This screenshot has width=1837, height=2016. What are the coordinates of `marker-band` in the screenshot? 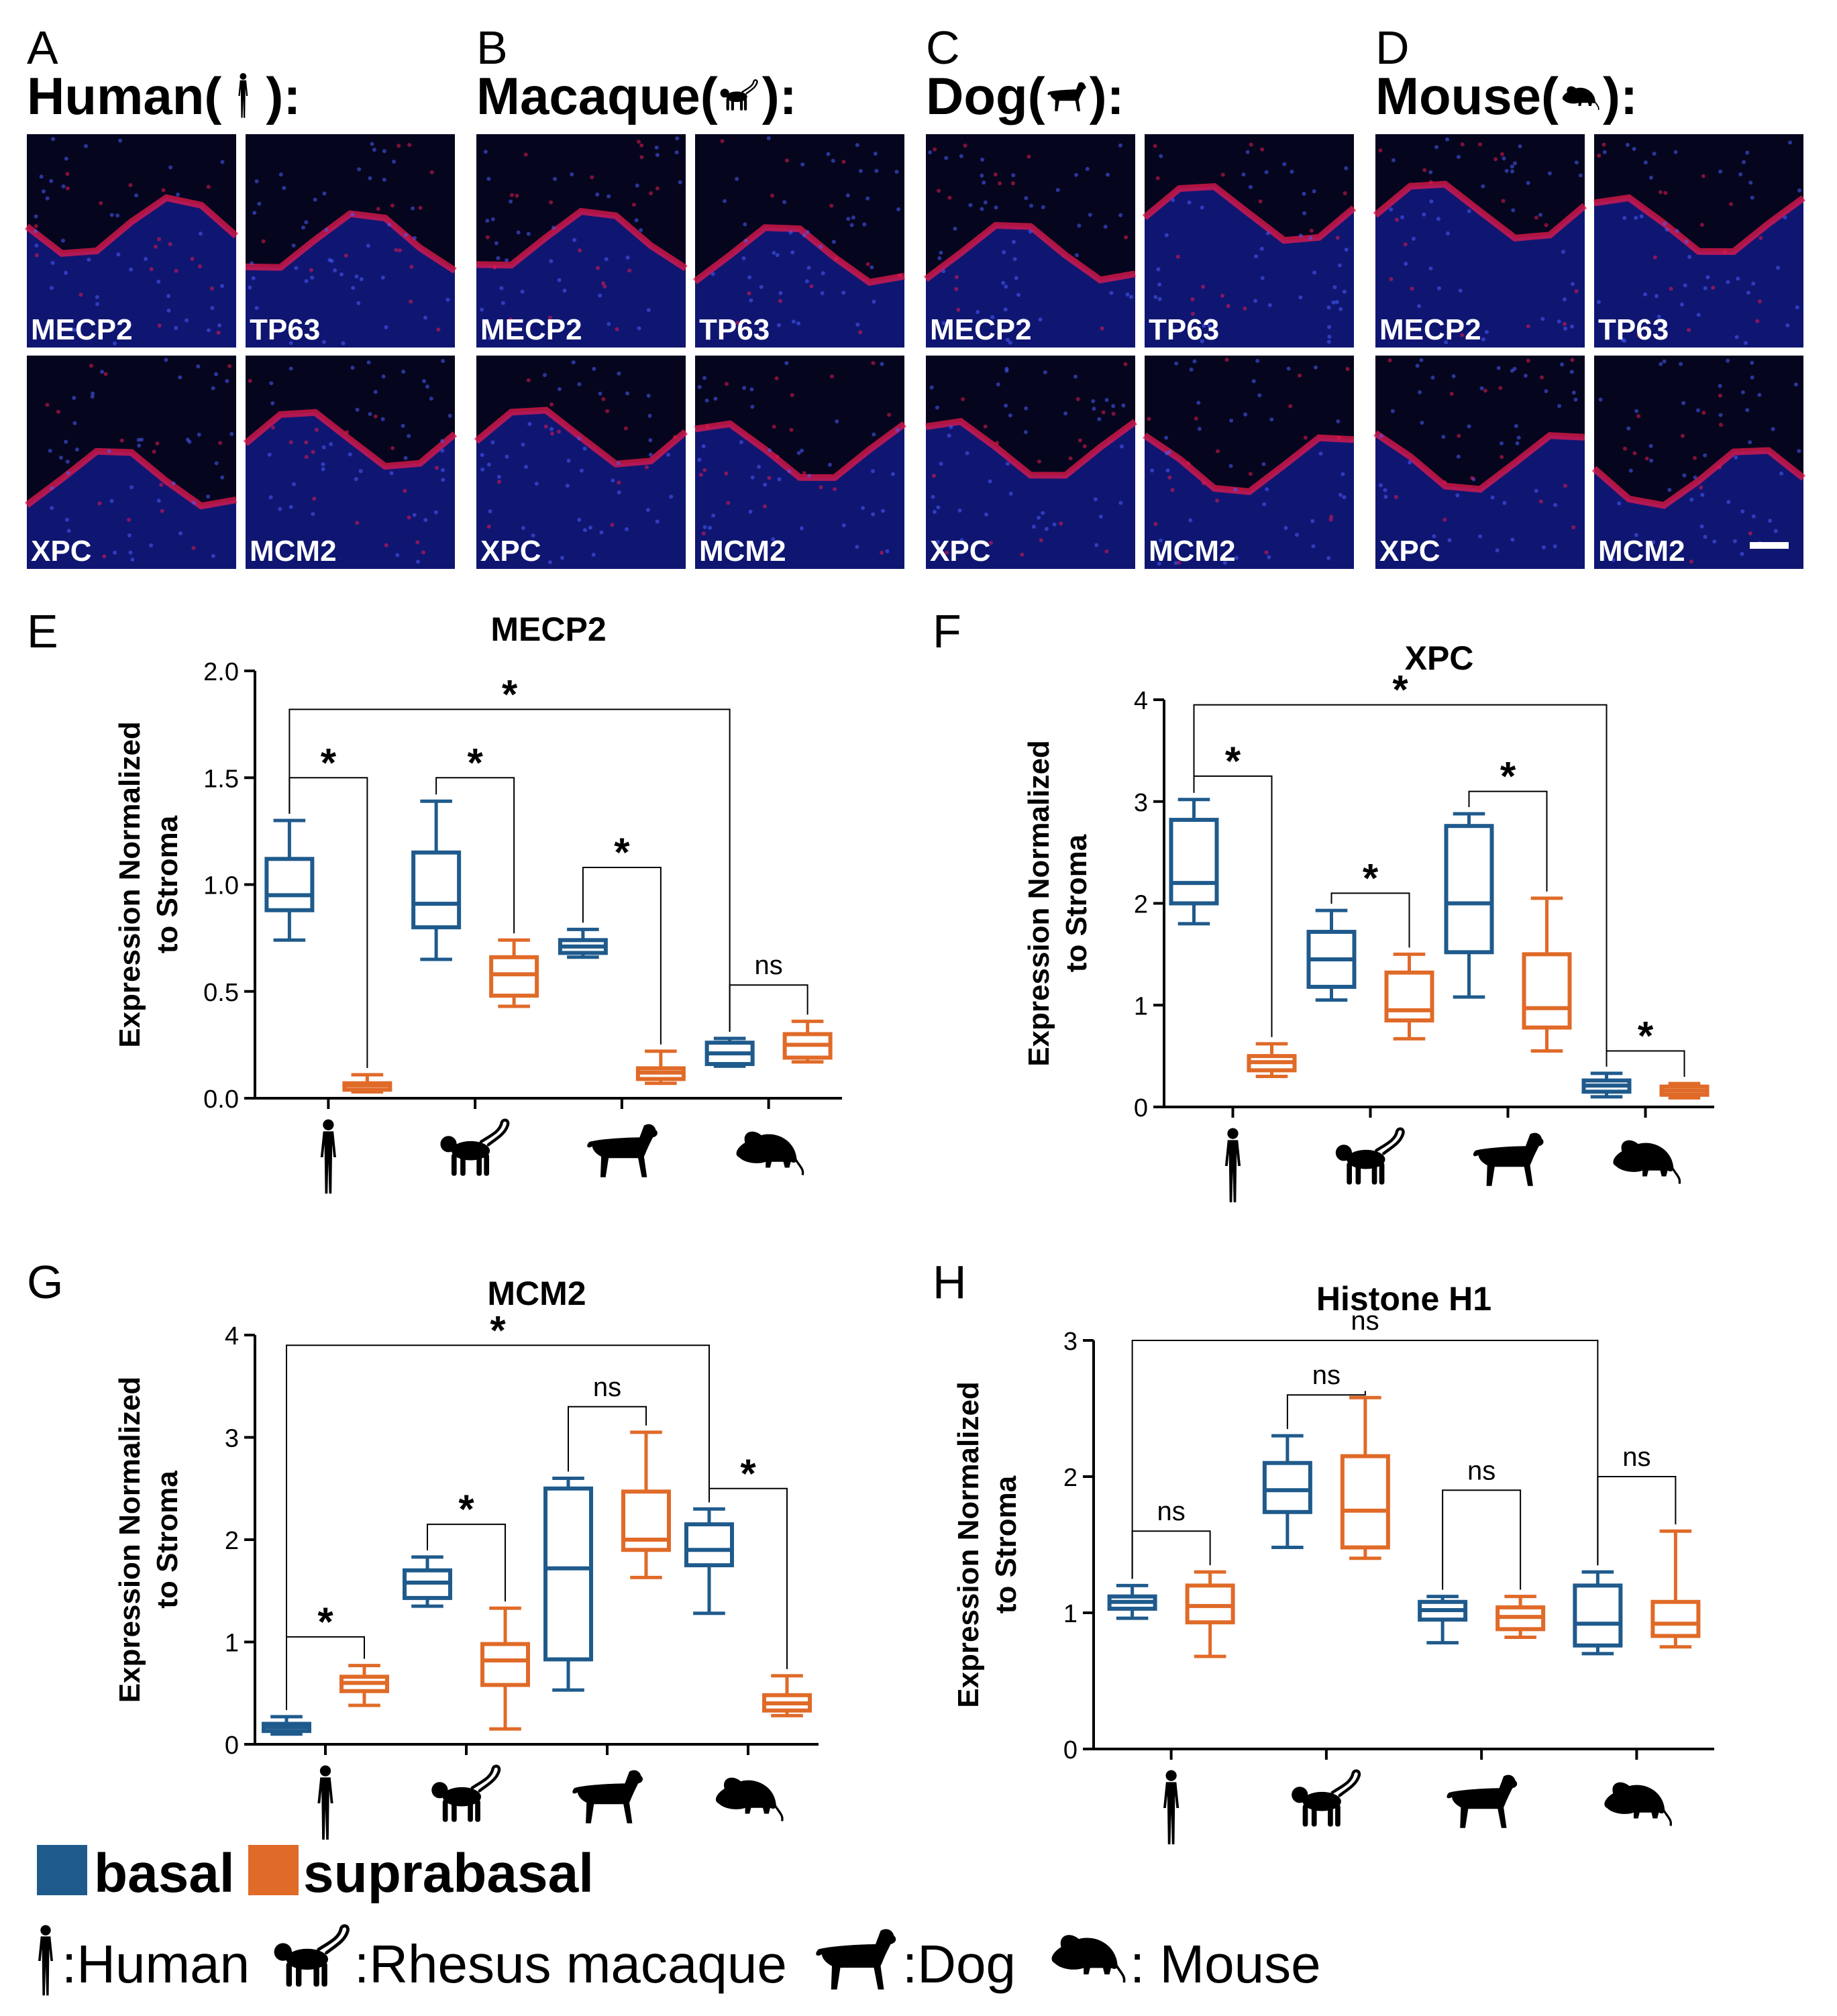 It's located at (1031, 448).